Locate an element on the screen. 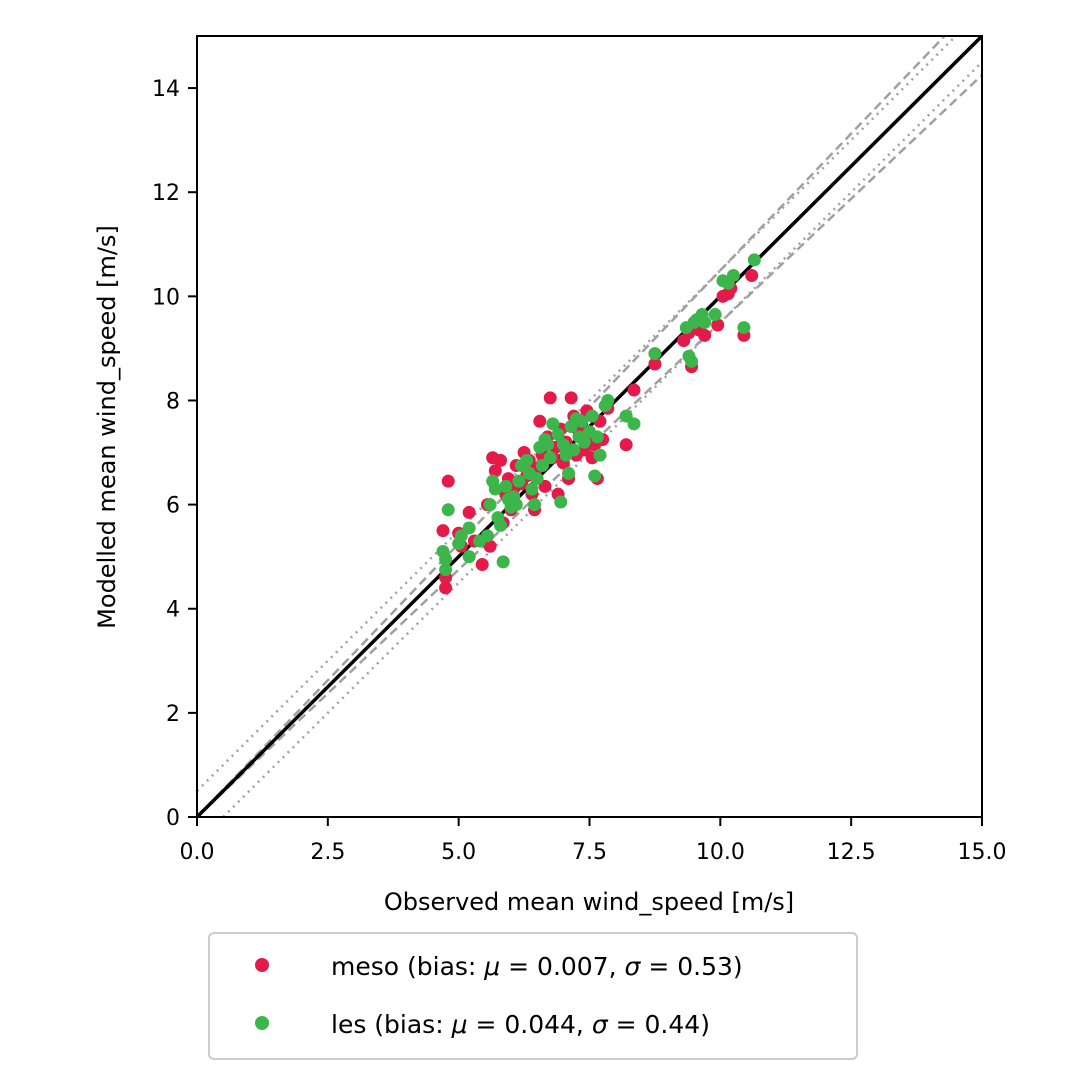  series-les is located at coordinates (598, 415).